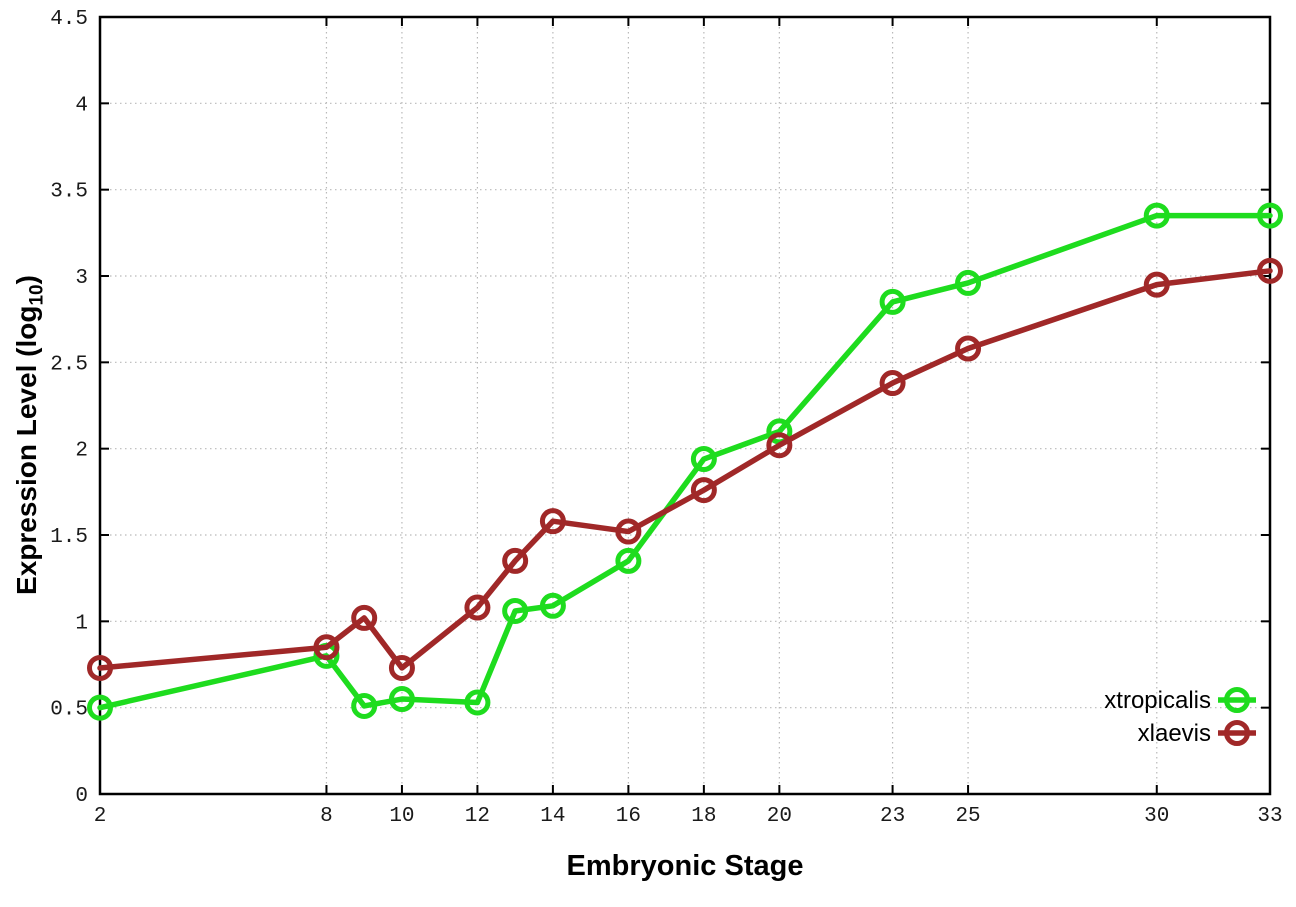  Describe the element at coordinates (477, 816) in the screenshot. I see `x-tick-label-12: 12` at that location.